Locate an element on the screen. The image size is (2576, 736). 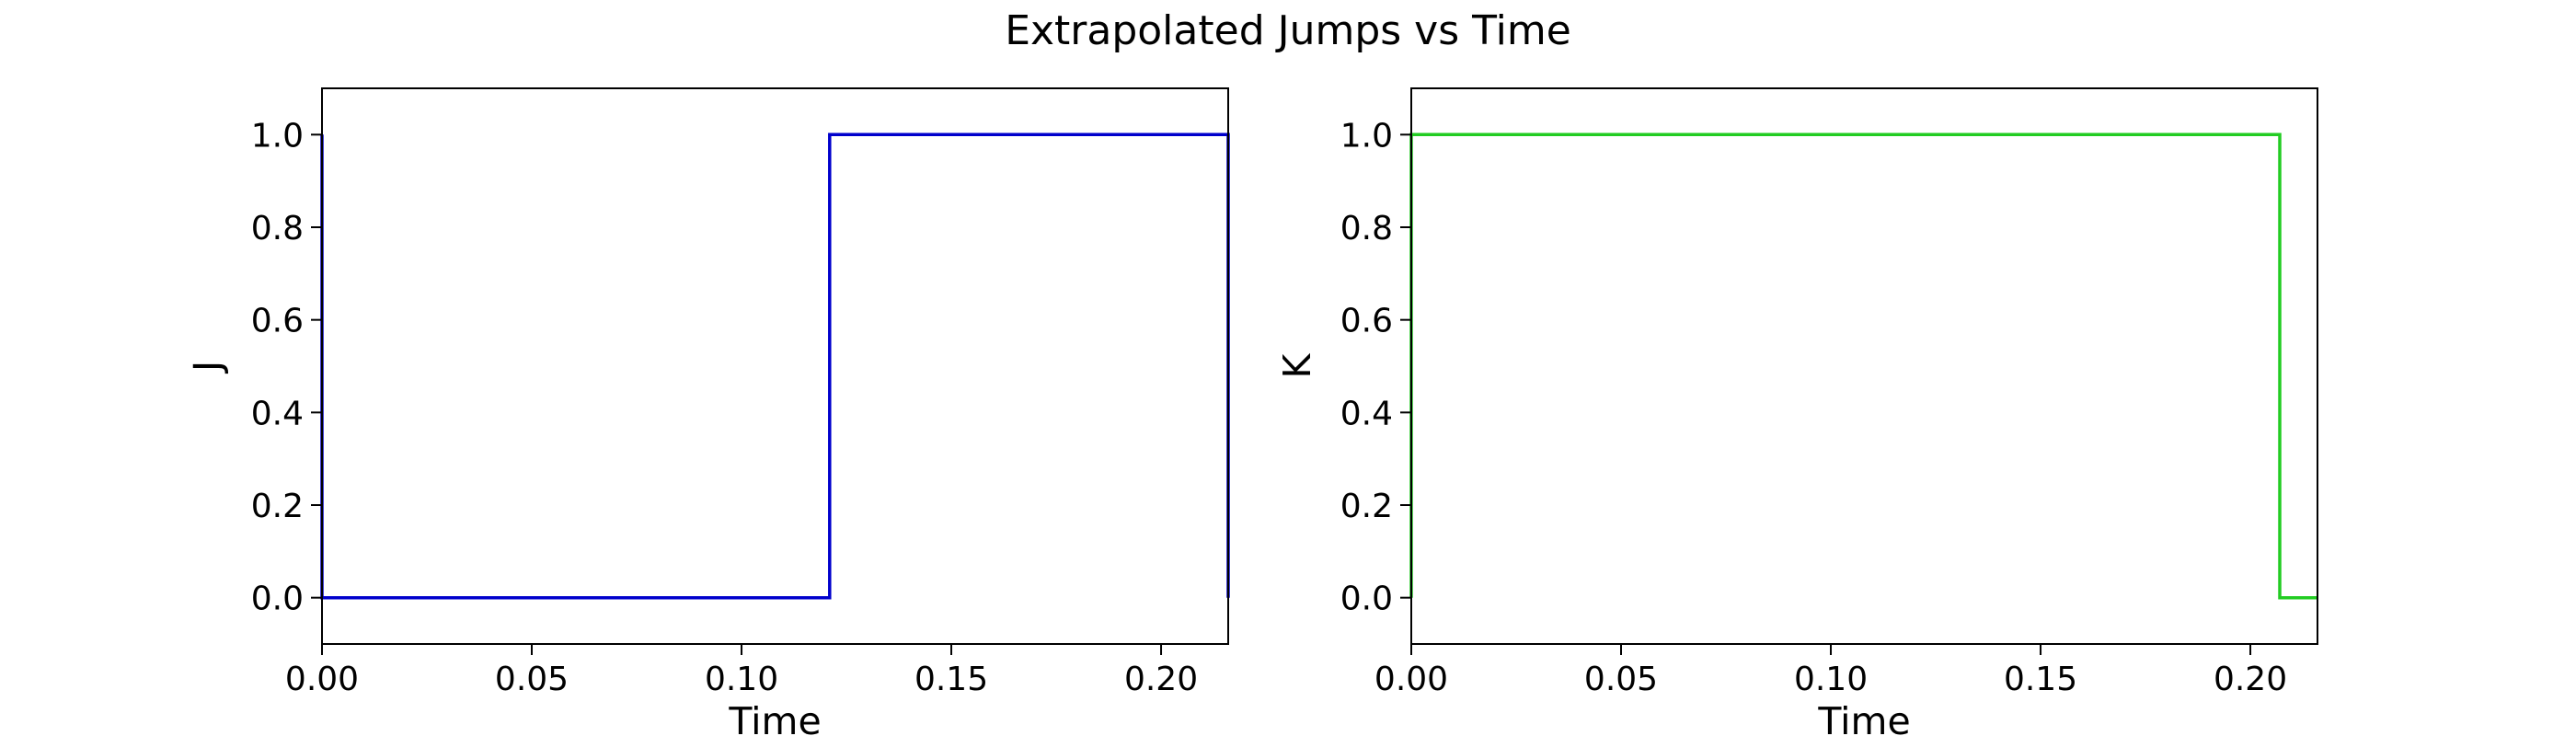
figure-title: Extrapolated Jumps vs Time is located at coordinates (1288, 30).